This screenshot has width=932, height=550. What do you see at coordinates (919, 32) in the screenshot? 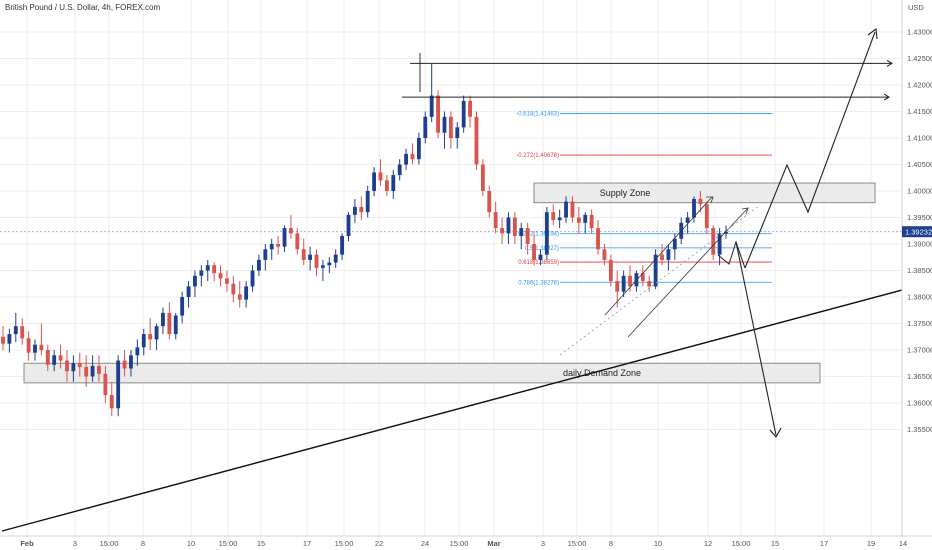
I see `price-tick-label: 1.43000` at bounding box center [919, 32].